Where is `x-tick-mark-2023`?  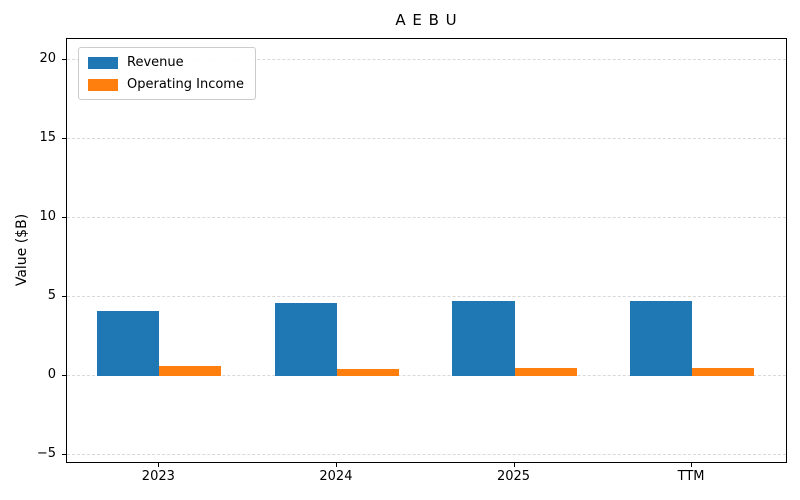 x-tick-mark-2023 is located at coordinates (159, 465).